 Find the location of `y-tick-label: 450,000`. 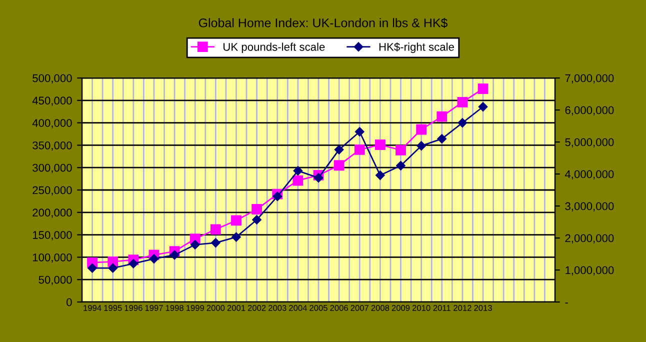

y-tick-label: 450,000 is located at coordinates (52, 101).